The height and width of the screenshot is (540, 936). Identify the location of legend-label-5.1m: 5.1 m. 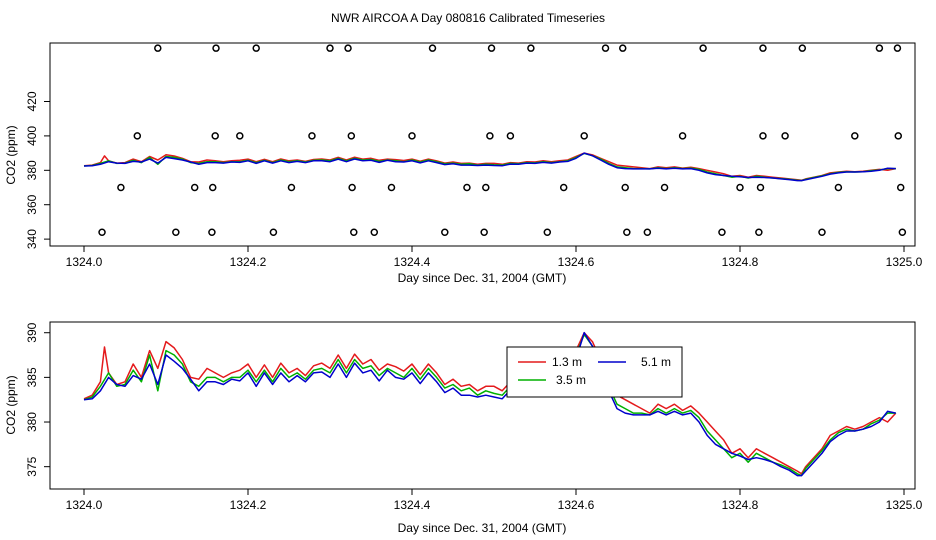
(656, 362).